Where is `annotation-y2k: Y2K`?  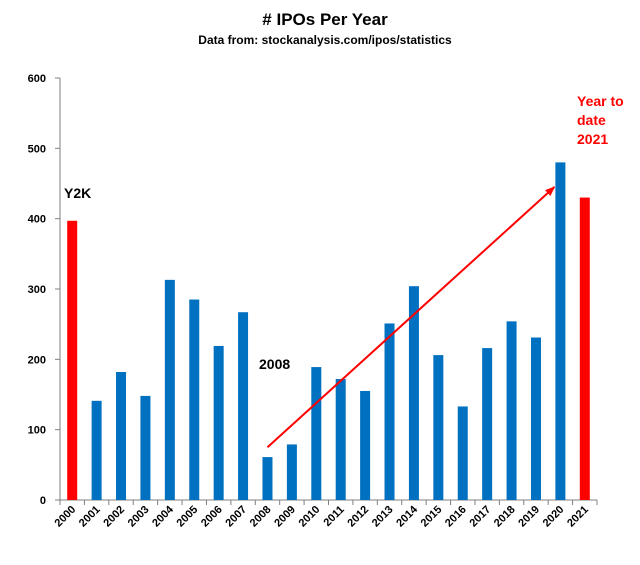 annotation-y2k: Y2K is located at coordinates (77, 193).